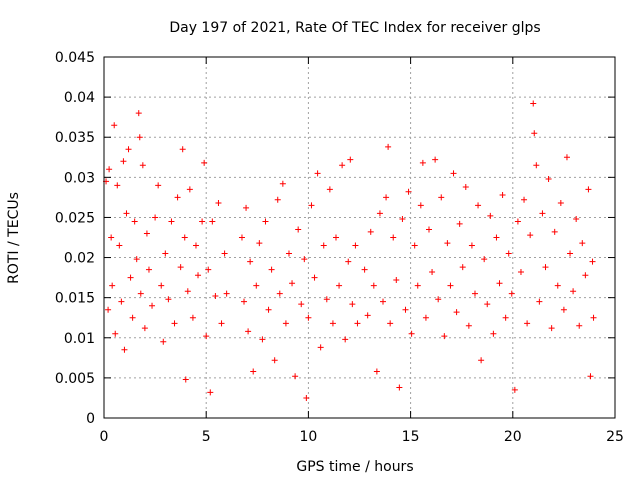 This screenshot has width=640, height=480. What do you see at coordinates (75, 379) in the screenshot?
I see `y-tick-label: 0.005` at bounding box center [75, 379].